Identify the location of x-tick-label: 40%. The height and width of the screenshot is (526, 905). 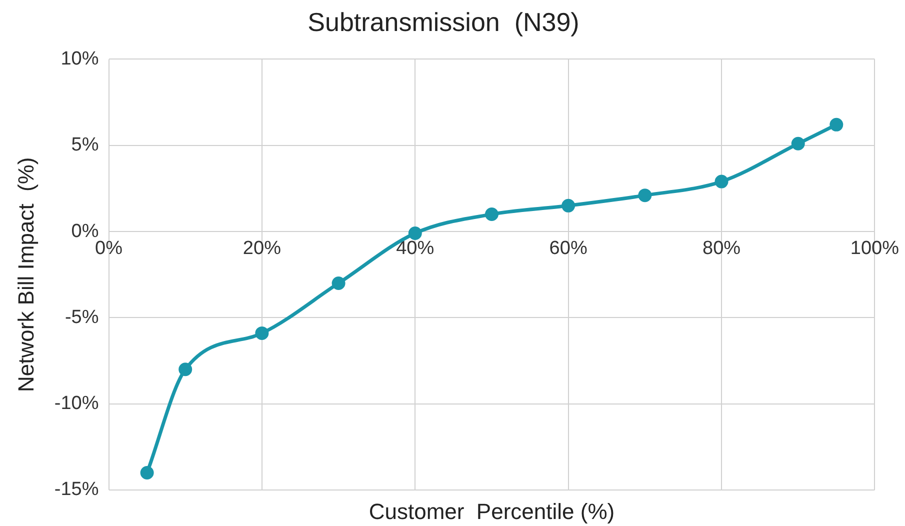
(415, 249).